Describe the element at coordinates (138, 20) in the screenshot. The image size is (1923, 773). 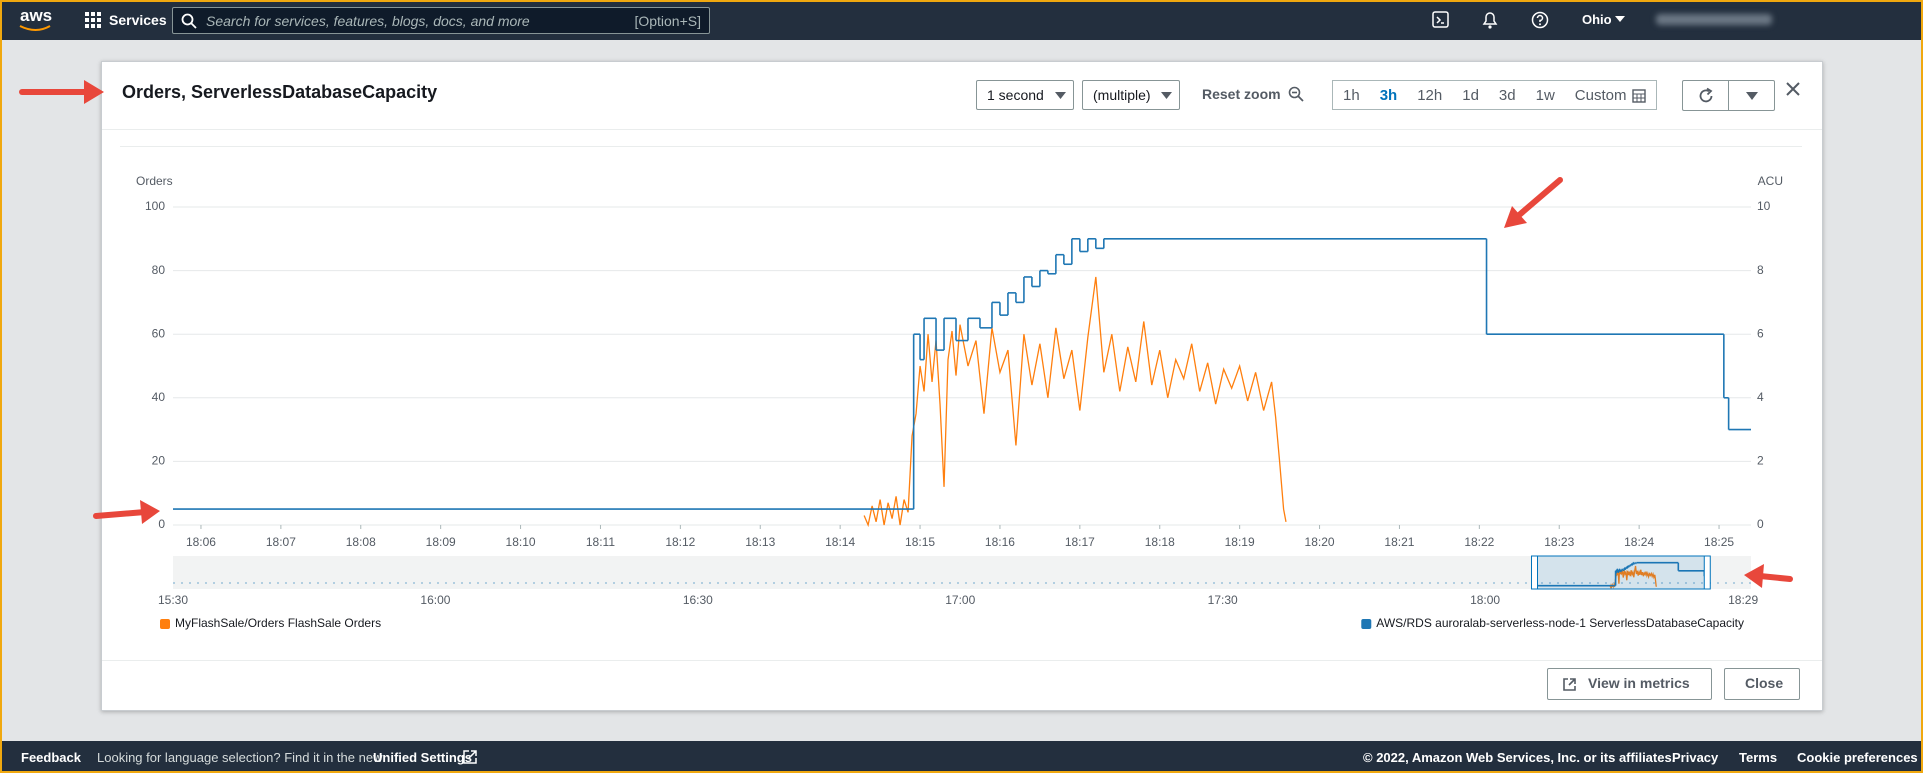
I see `services-menu: Services` at that location.